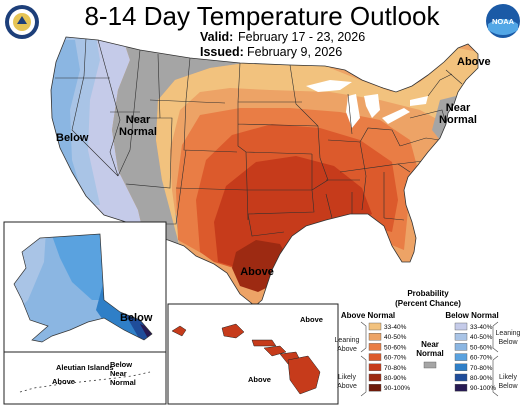  What do you see at coordinates (253, 354) in the screenshot?
I see `hawaii-inset: Above Above` at bounding box center [253, 354].